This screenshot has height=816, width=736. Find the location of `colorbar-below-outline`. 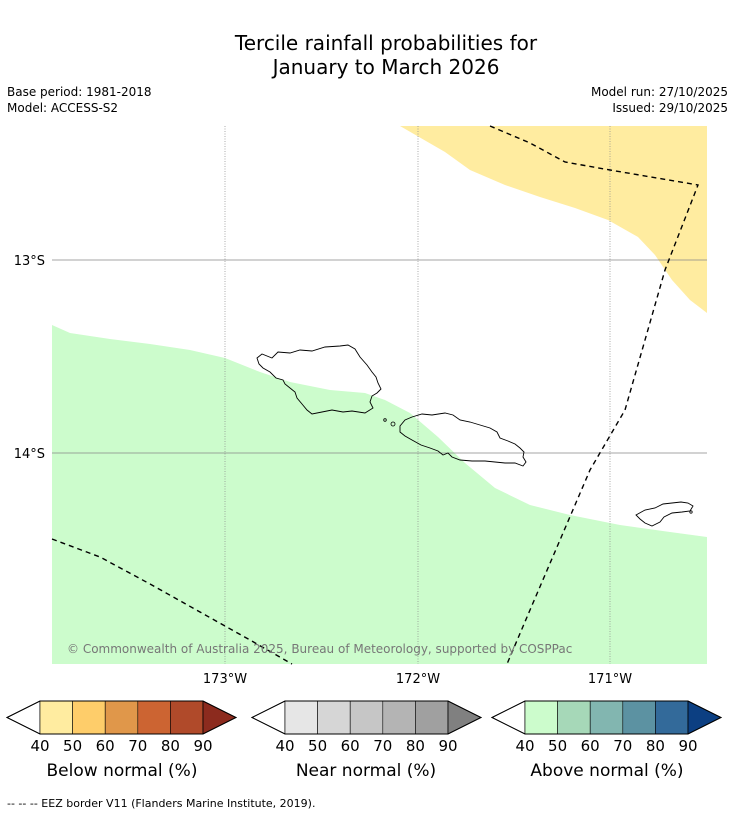

colorbar-below-outline is located at coordinates (121, 717).